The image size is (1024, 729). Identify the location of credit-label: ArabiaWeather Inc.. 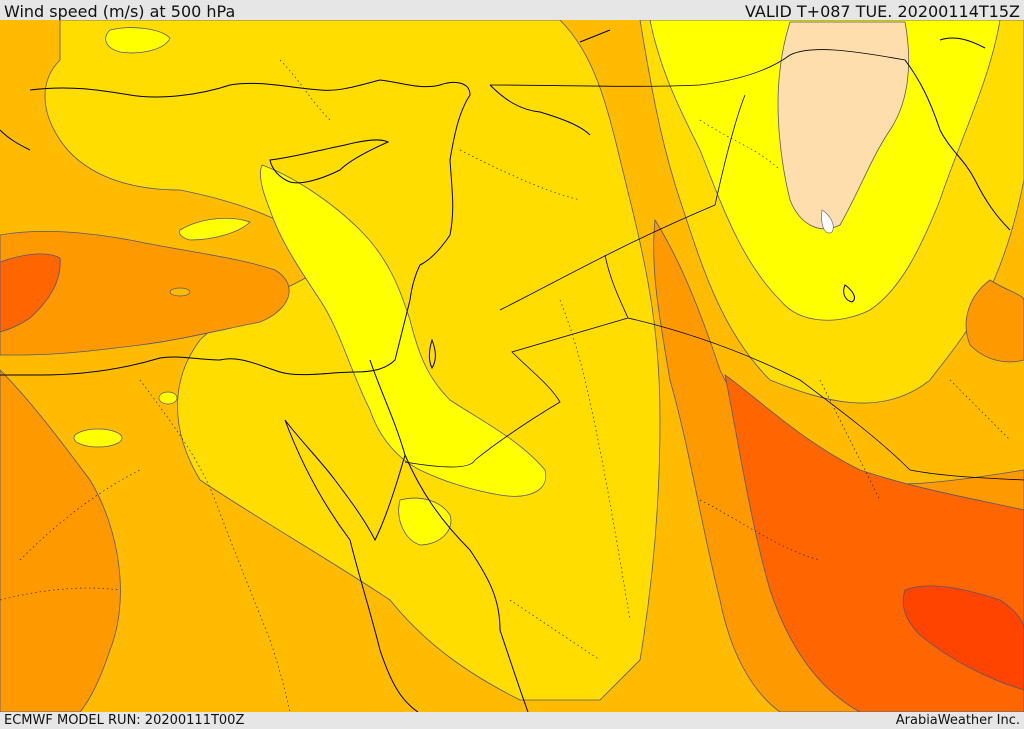
(957, 720).